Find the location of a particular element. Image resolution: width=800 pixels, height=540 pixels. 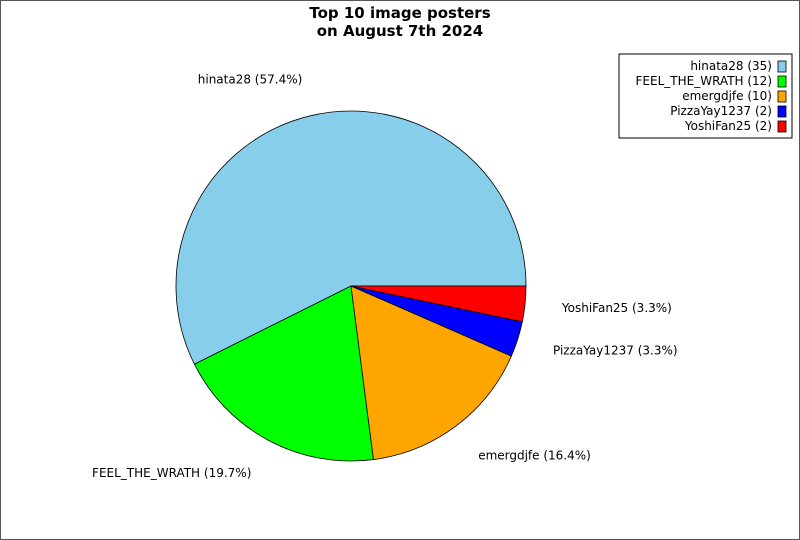

chart-title-line-1: Top 10 image posters is located at coordinates (399, 13).